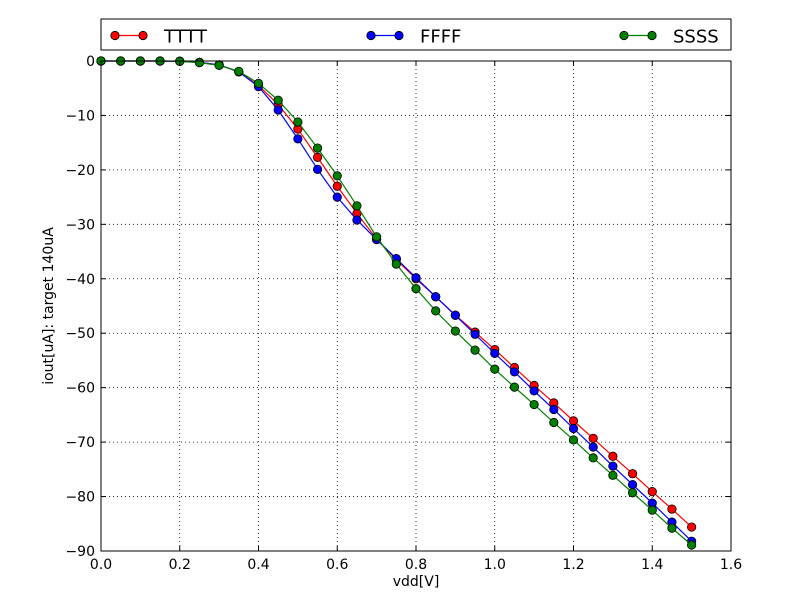 The image size is (812, 616). What do you see at coordinates (80, 116) in the screenshot?
I see `y-tick-label: −10` at bounding box center [80, 116].